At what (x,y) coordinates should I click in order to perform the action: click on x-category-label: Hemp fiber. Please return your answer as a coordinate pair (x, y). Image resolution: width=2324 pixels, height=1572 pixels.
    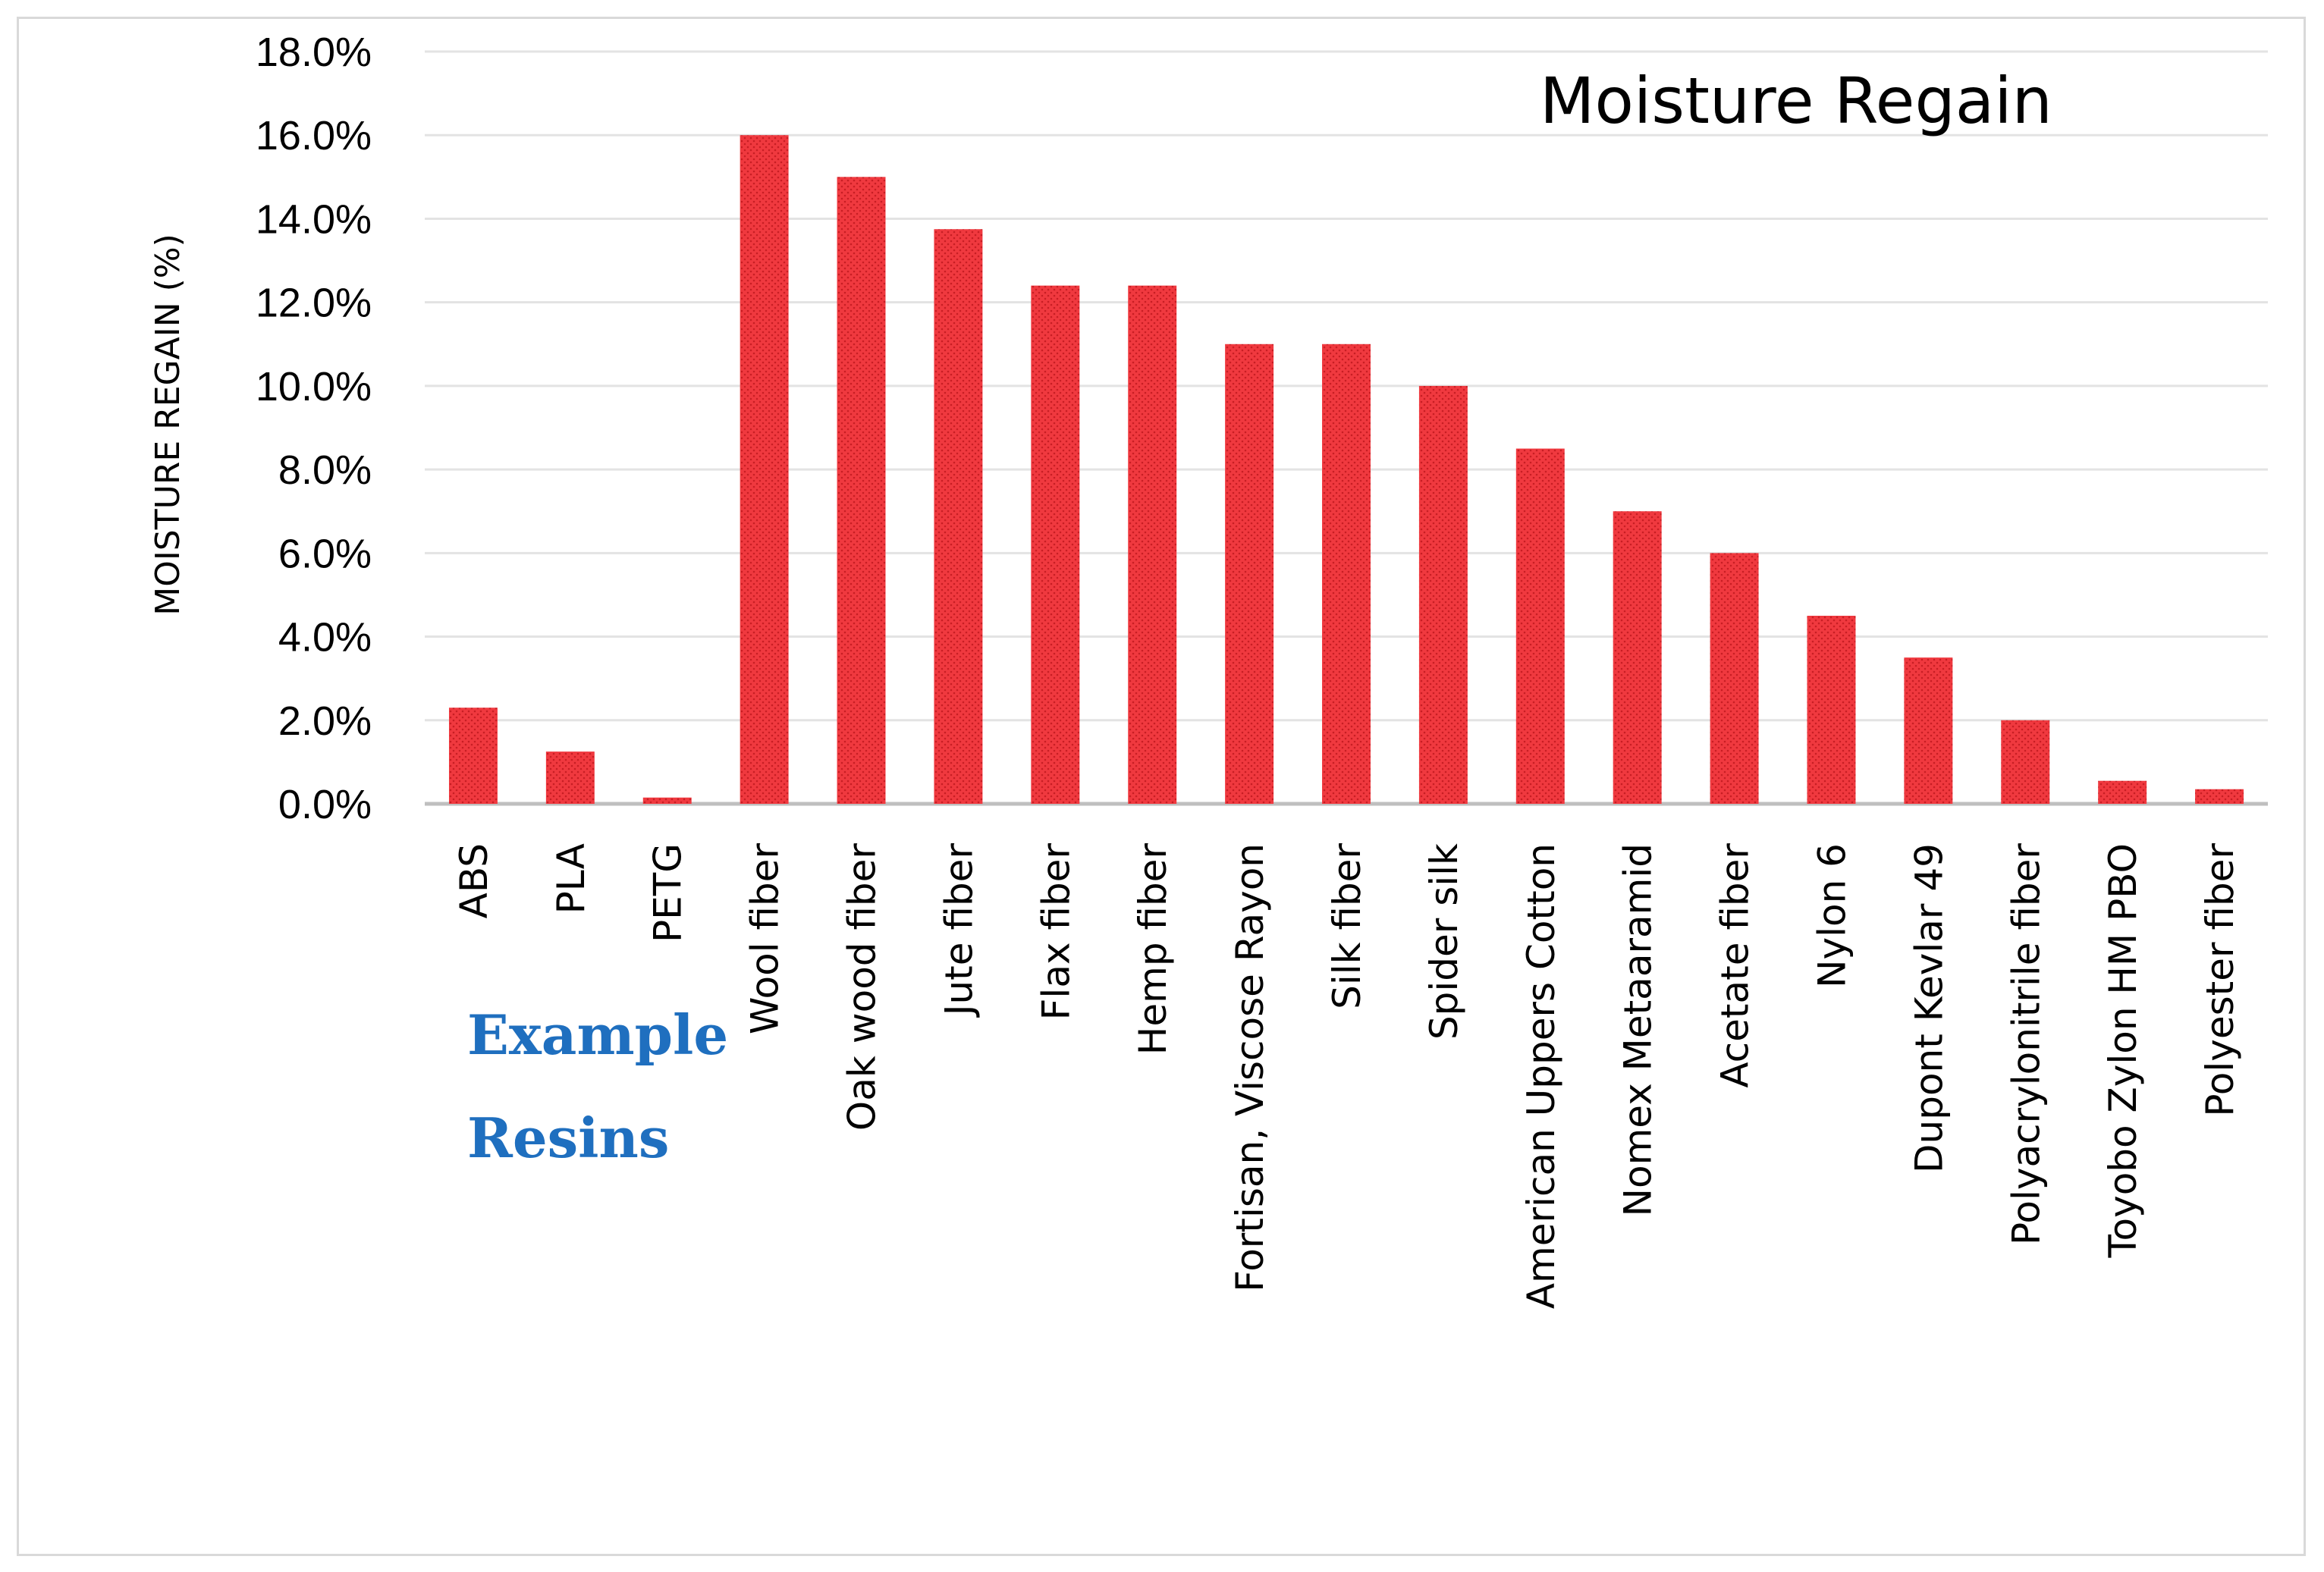
    Looking at the image, I should click on (1153, 949).